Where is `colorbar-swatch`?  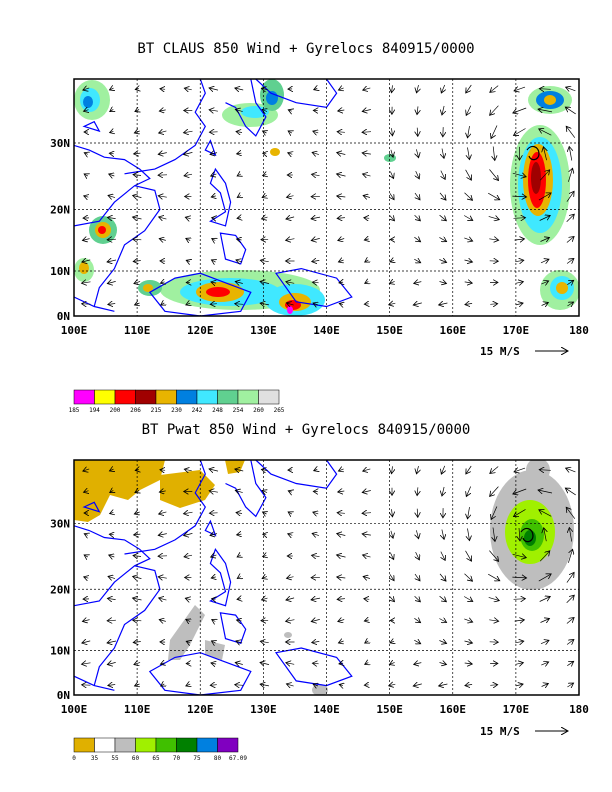
colorbar-swatch is located at coordinates (166, 397).